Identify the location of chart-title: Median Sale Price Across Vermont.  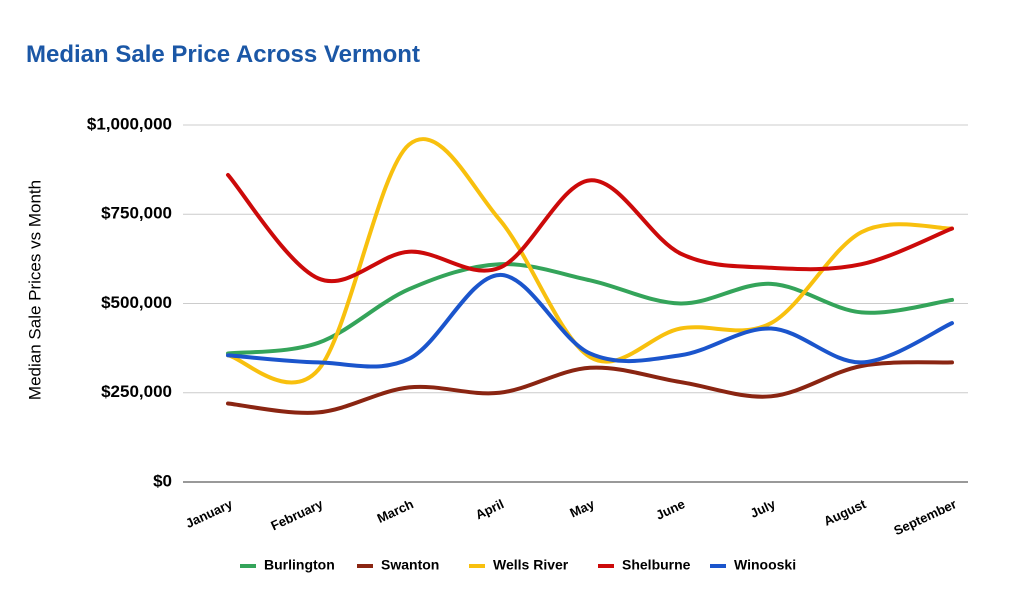
(223, 54).